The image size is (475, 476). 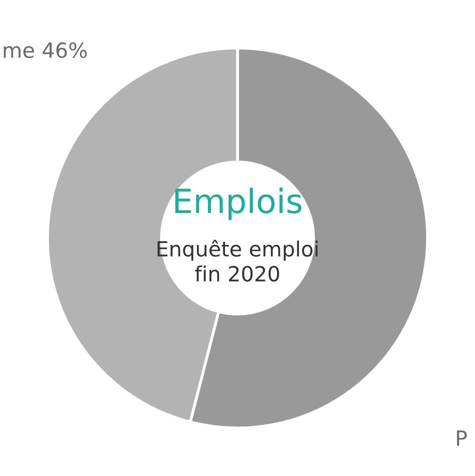 I want to click on slice-label: me 46%, so click(x=45, y=50).